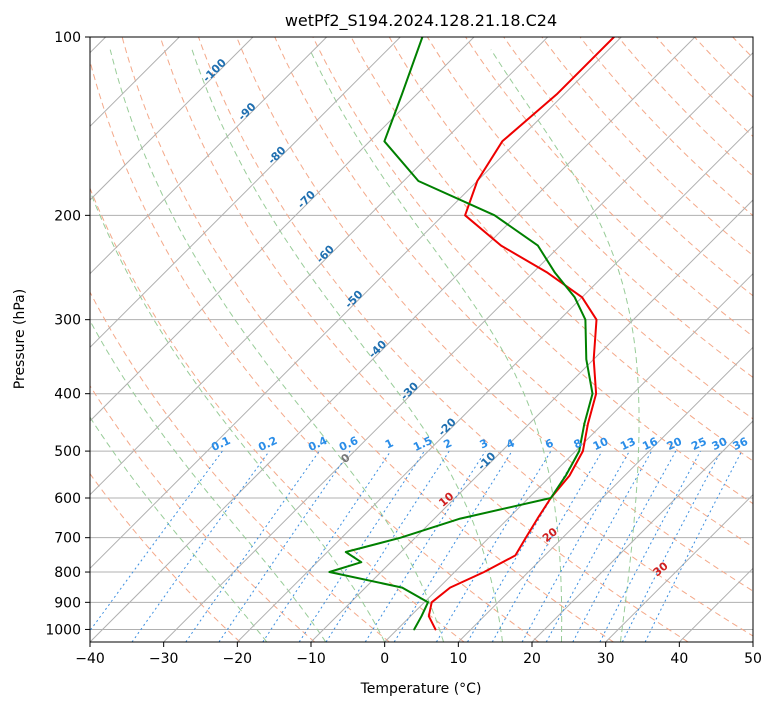  What do you see at coordinates (164, 659) in the screenshot?
I see `x-tick-label: −30` at bounding box center [164, 659].